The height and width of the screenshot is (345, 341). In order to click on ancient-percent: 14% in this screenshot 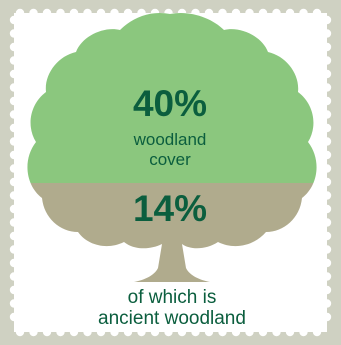, I will do `click(170, 208)`.